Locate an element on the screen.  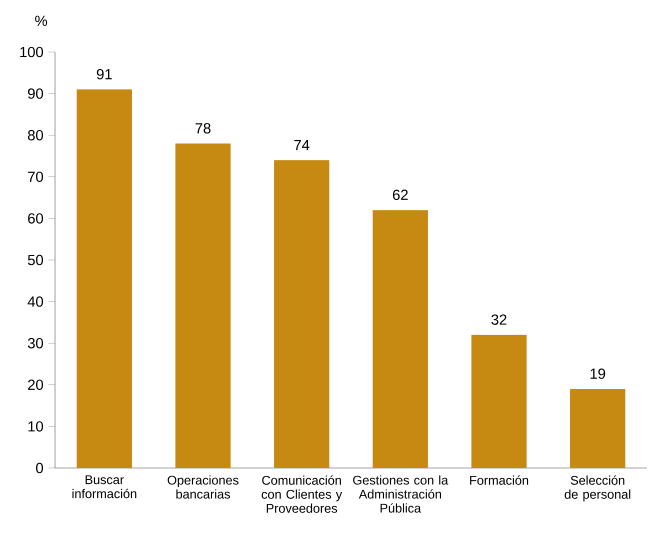
x-tick-label: Formación is located at coordinates (499, 480).